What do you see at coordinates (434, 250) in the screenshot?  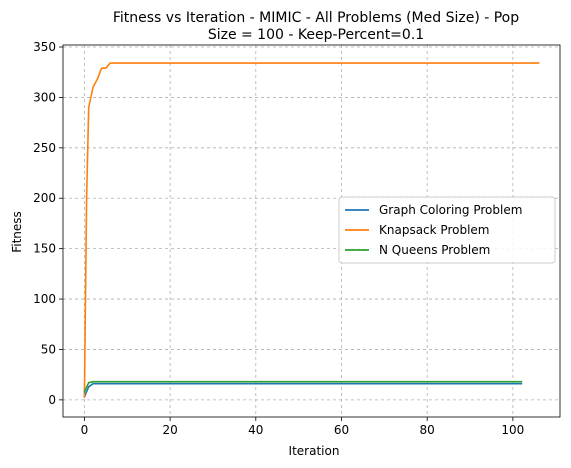 I see `legend-entry-label: N Queens Problem` at bounding box center [434, 250].